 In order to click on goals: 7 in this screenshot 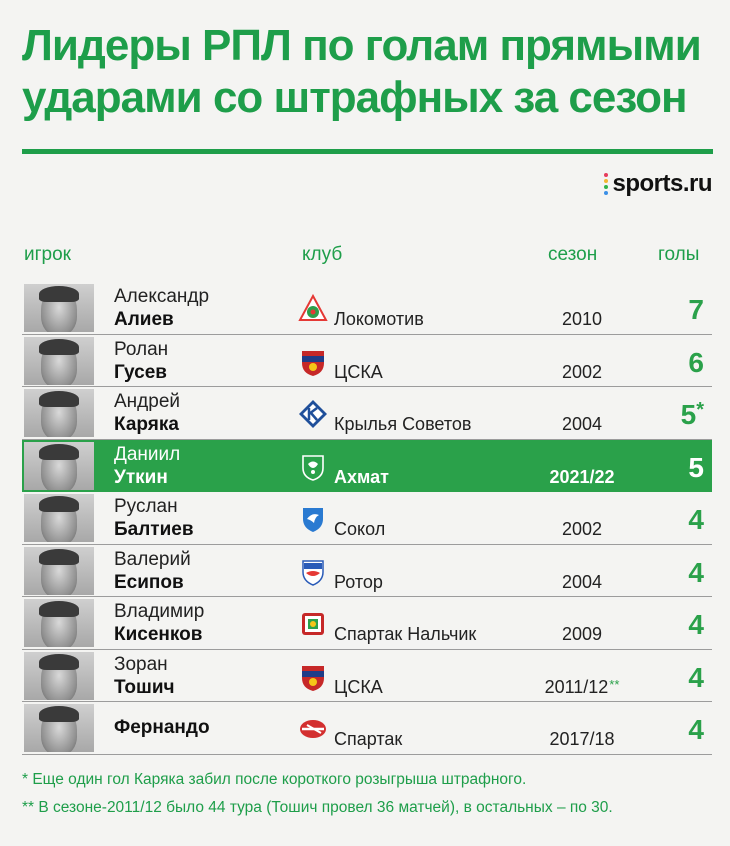, I will do `click(696, 310)`.